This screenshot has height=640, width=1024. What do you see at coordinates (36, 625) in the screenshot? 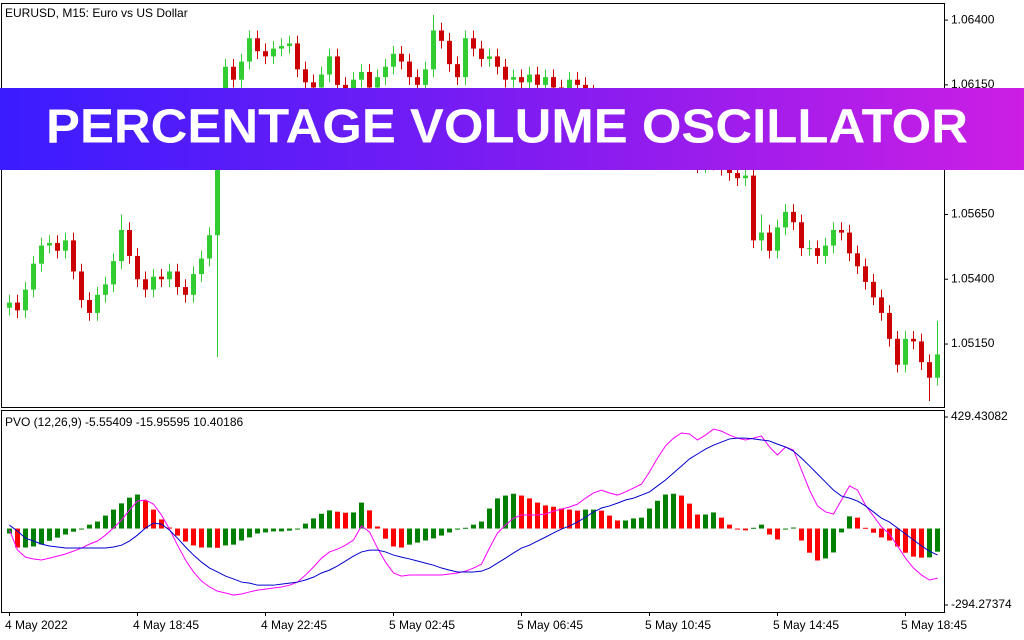
I see `x-tick-label: 4 May 2022` at bounding box center [36, 625].